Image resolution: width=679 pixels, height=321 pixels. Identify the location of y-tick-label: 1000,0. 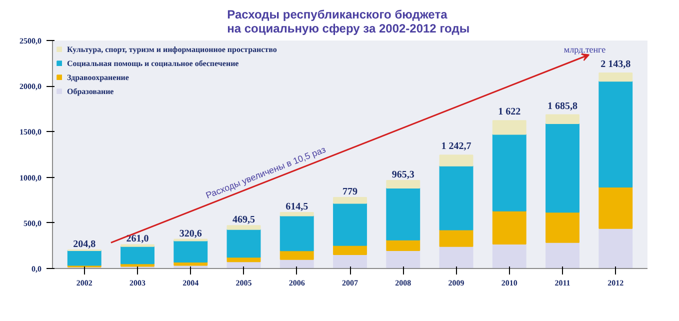
(31, 177).